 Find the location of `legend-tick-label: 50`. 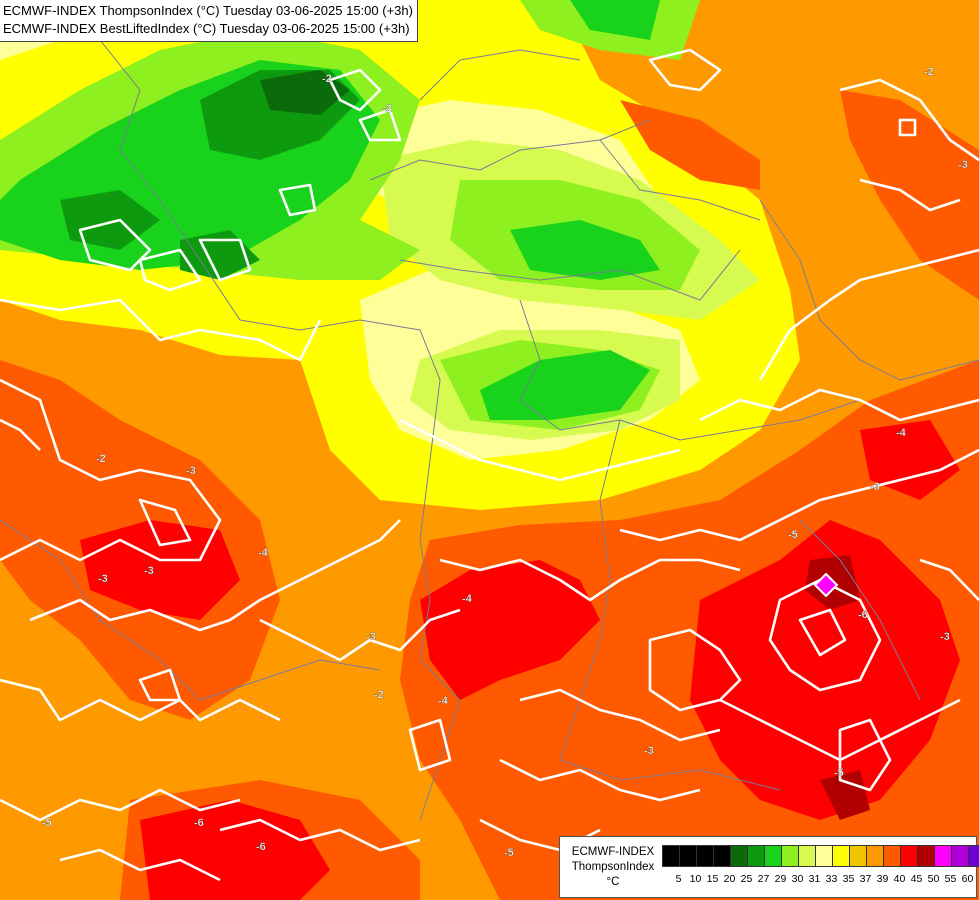

legend-tick-label: 50 is located at coordinates (933, 879).